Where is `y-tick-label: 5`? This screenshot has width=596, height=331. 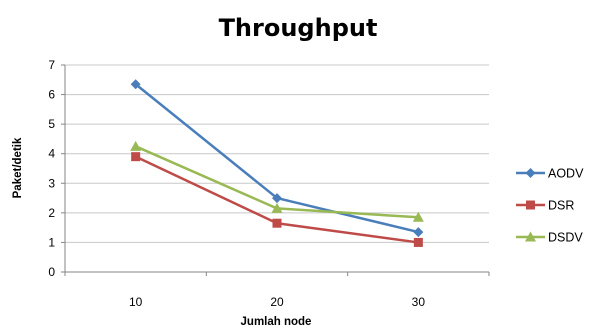 y-tick-label: 5 is located at coordinates (51, 124).